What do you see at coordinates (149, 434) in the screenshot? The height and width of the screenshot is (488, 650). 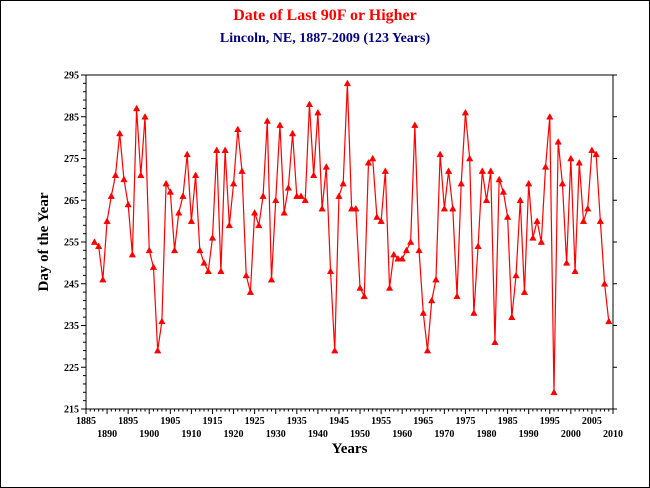 I see `x-tick-label-lower: 1900` at bounding box center [149, 434].